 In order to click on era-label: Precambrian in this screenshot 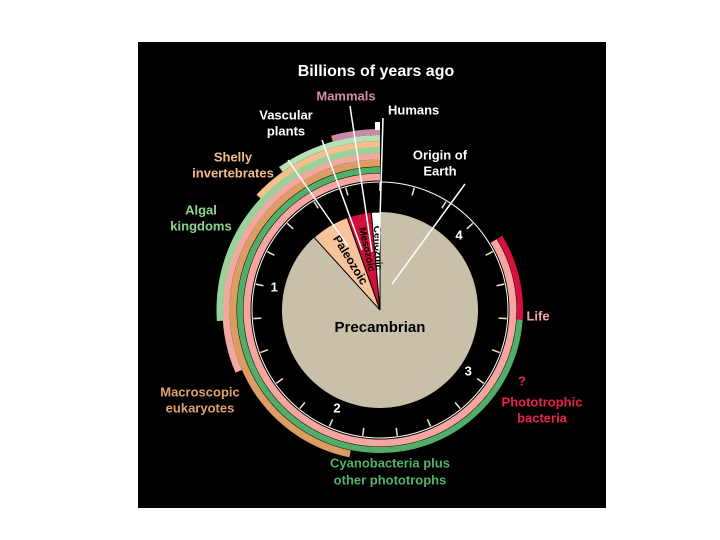, I will do `click(380, 327)`.